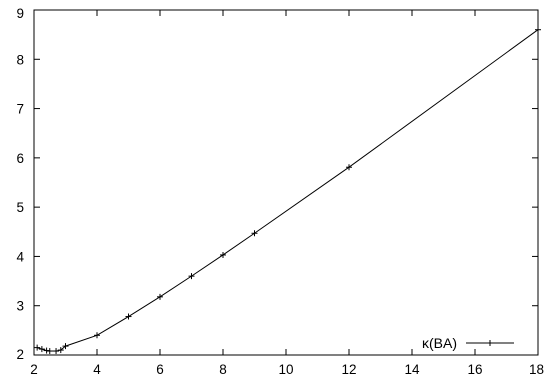 The width and height of the screenshot is (545, 386). Describe the element at coordinates (20, 207) in the screenshot. I see `y-tick-label: 5` at that location.